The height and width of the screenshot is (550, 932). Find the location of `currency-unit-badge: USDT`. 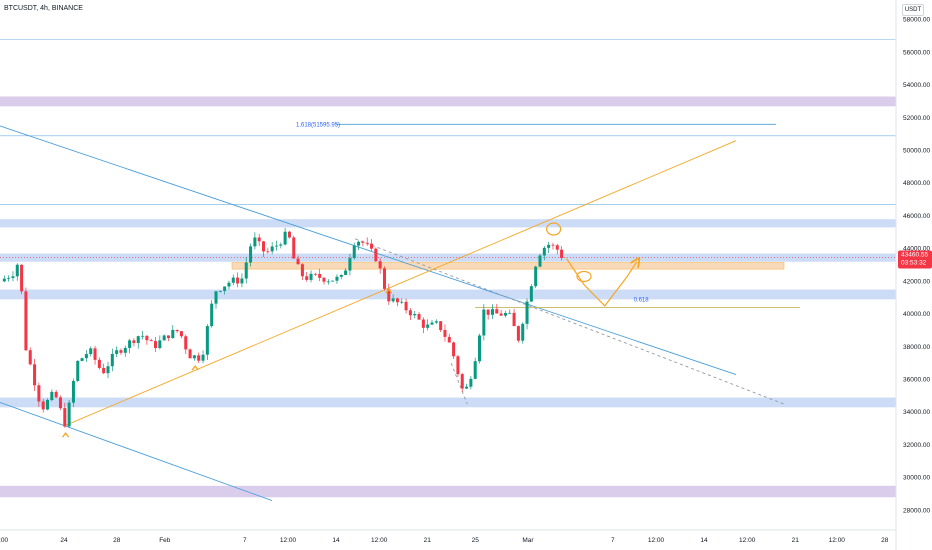

currency-unit-badge: USDT is located at coordinates (913, 10).